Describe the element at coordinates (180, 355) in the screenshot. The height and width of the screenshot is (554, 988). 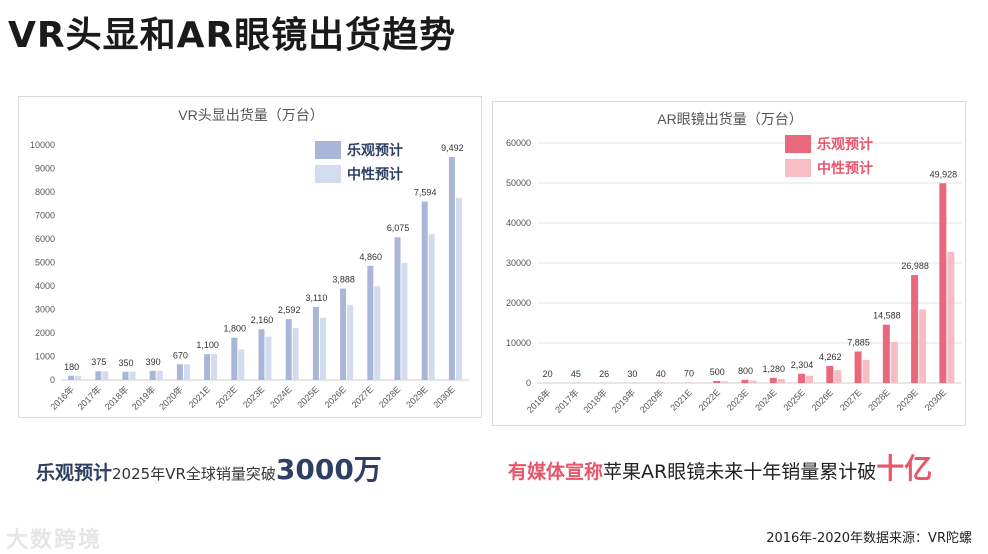
I see `data-label: 670` at that location.